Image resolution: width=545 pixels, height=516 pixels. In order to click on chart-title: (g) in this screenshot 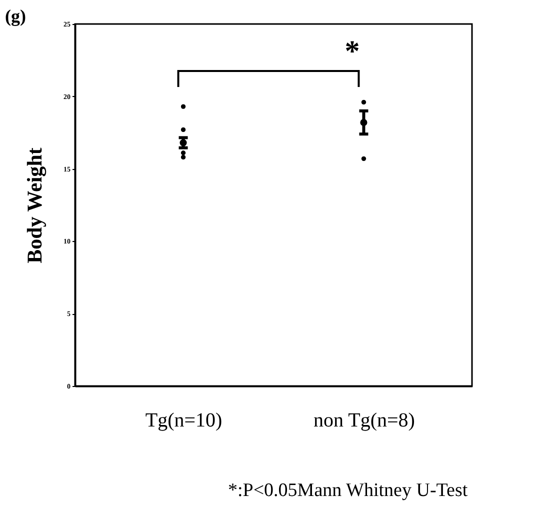, I will do `click(15, 16)`.